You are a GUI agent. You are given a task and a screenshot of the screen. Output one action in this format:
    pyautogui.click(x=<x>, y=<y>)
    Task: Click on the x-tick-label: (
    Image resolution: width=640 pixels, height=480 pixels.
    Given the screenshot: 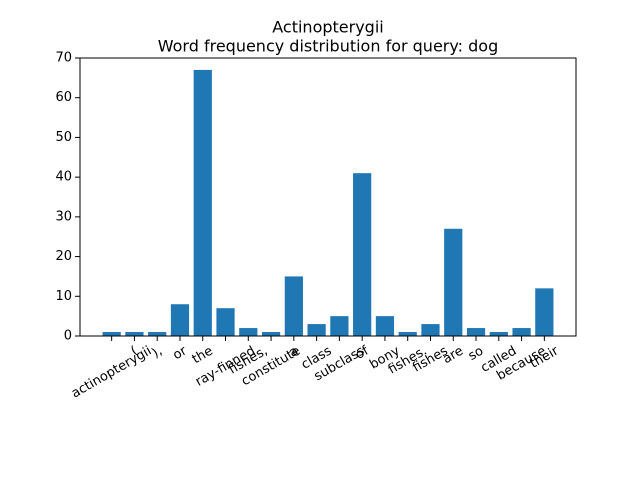 What is the action you would take?
    pyautogui.click(x=134, y=352)
    